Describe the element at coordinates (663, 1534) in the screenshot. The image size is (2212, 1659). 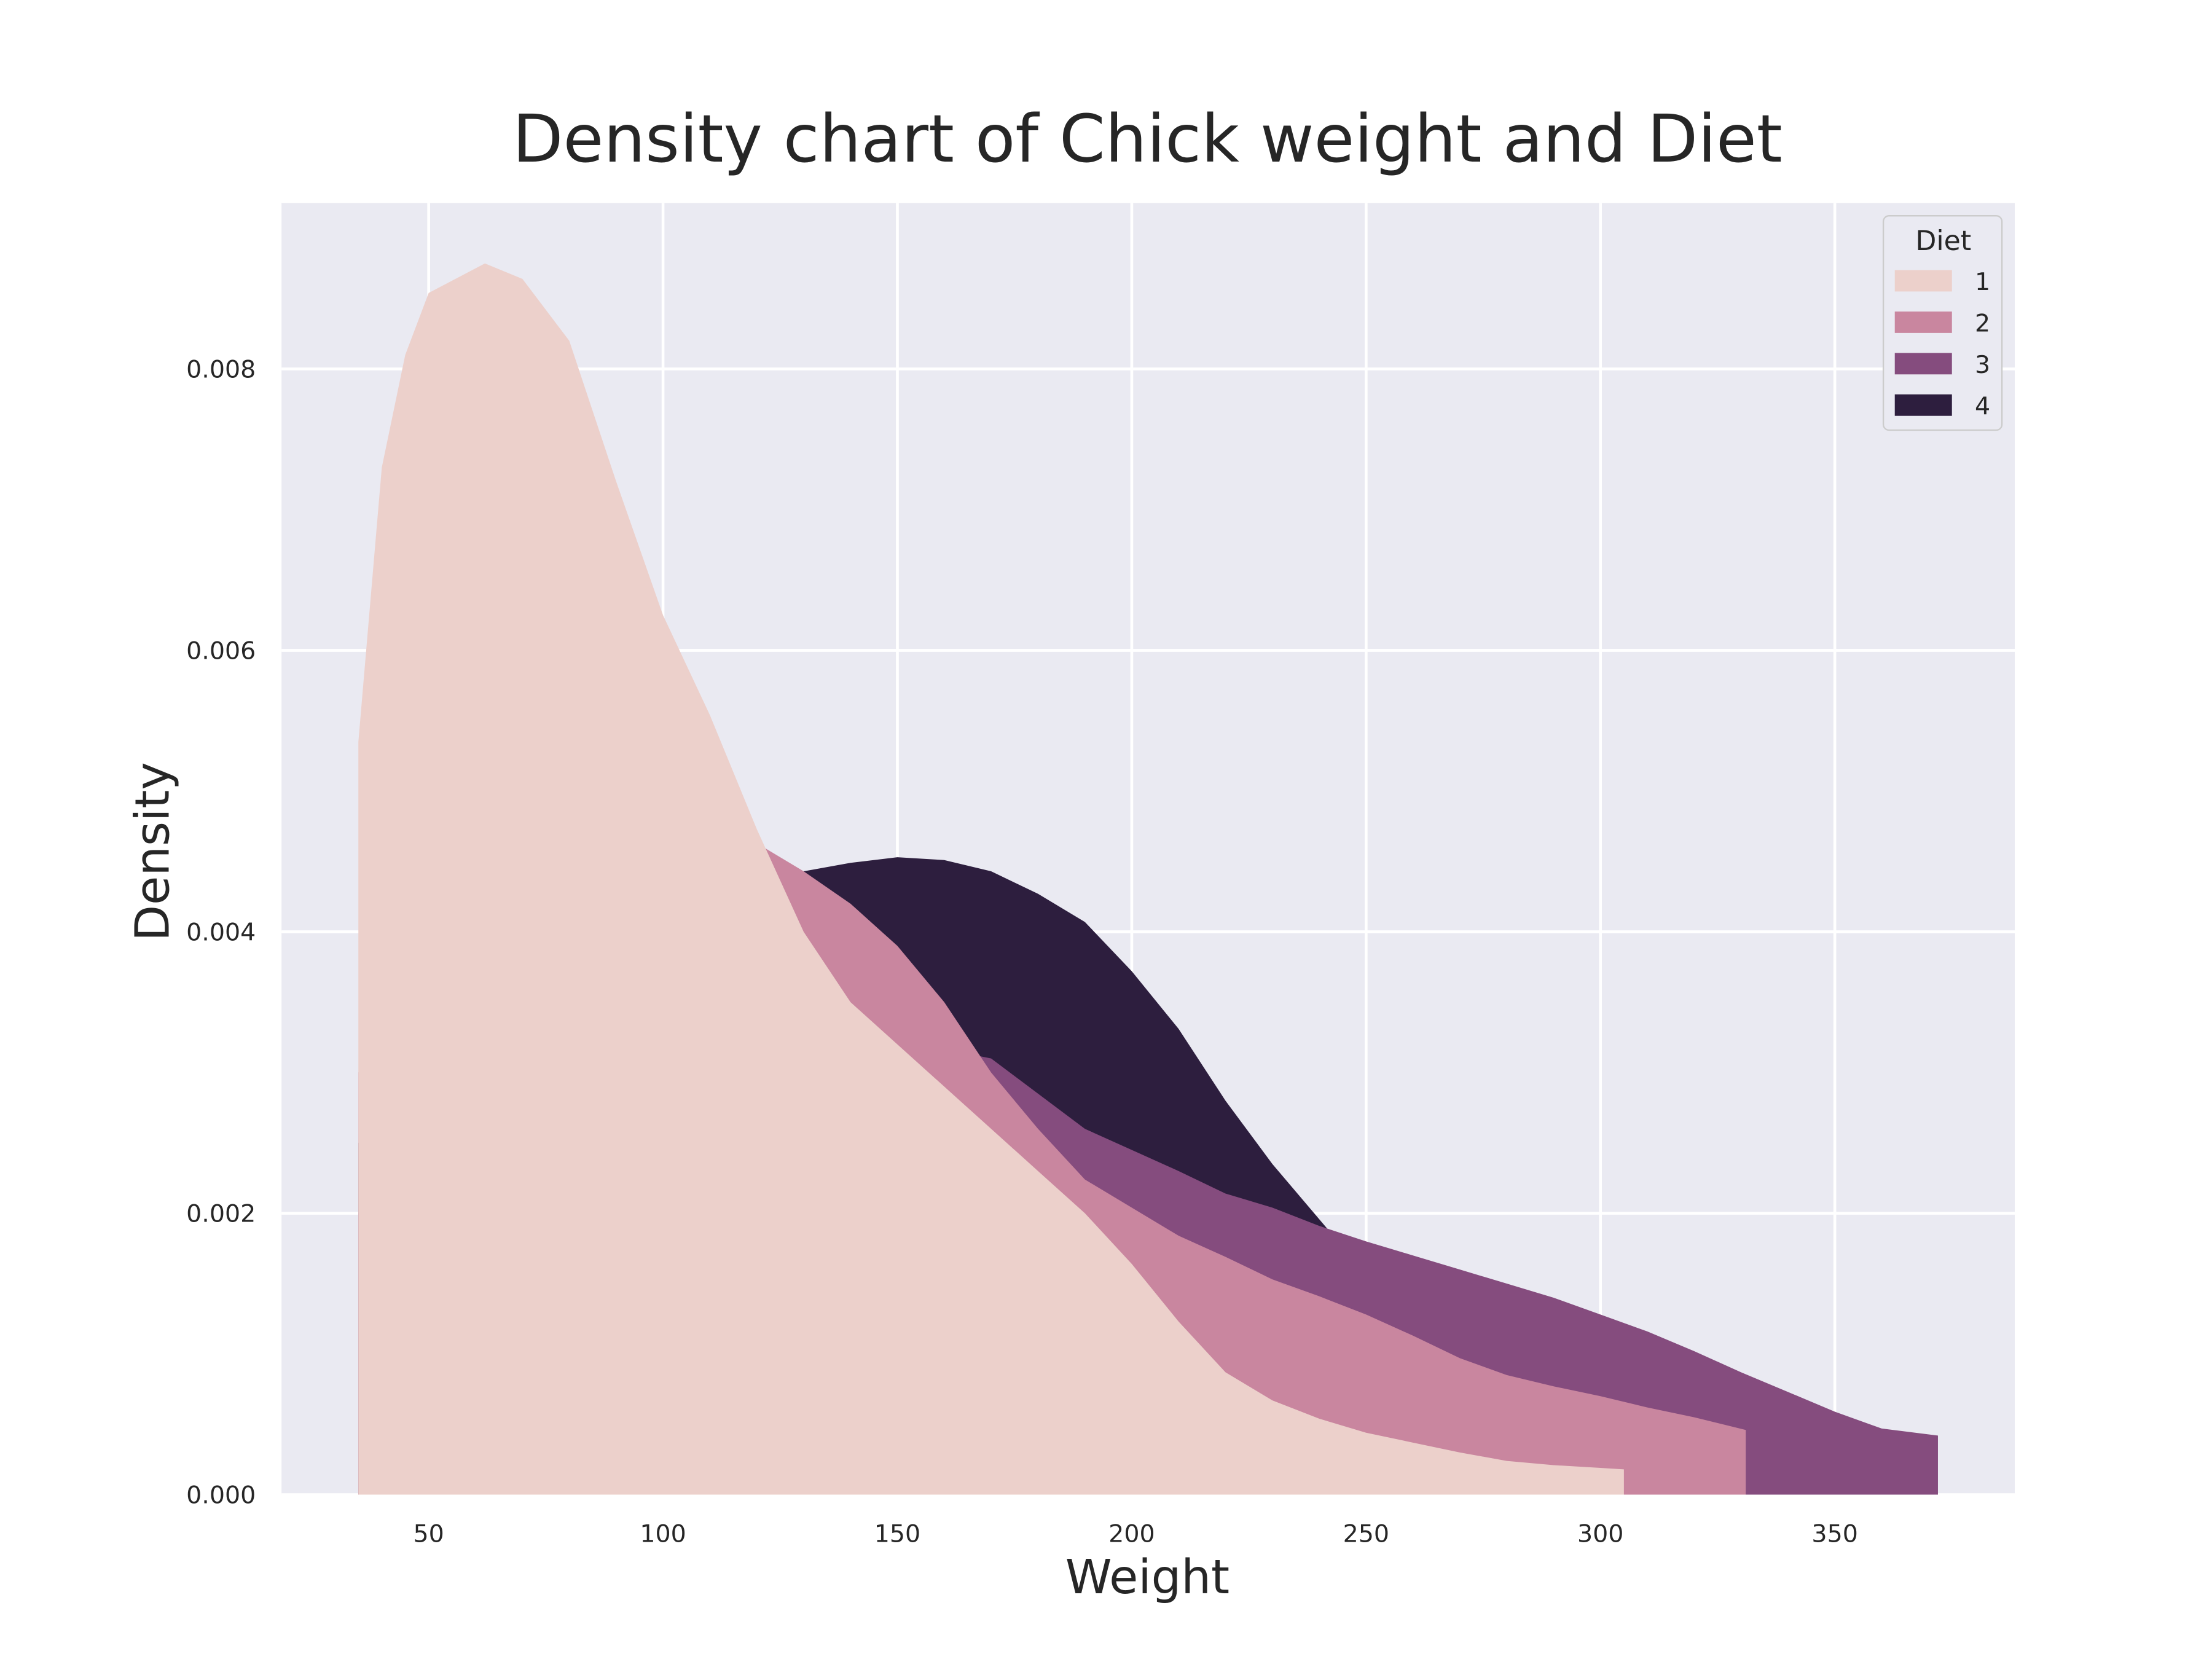
I see `x-tick-label: 100` at that location.